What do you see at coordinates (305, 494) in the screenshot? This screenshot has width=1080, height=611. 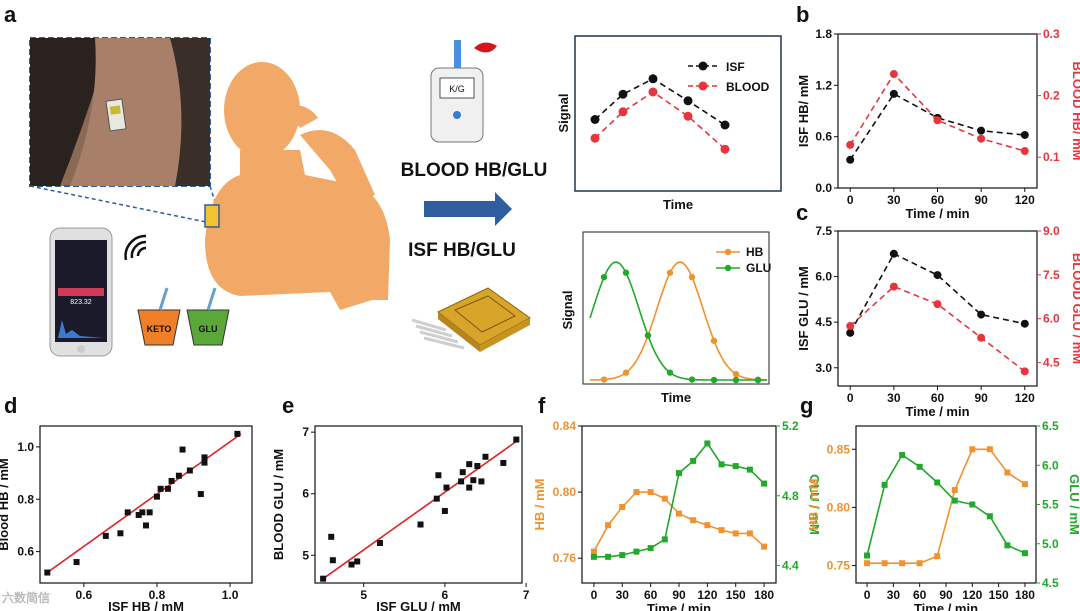 I see `e-ytick-label: 6` at bounding box center [305, 494].